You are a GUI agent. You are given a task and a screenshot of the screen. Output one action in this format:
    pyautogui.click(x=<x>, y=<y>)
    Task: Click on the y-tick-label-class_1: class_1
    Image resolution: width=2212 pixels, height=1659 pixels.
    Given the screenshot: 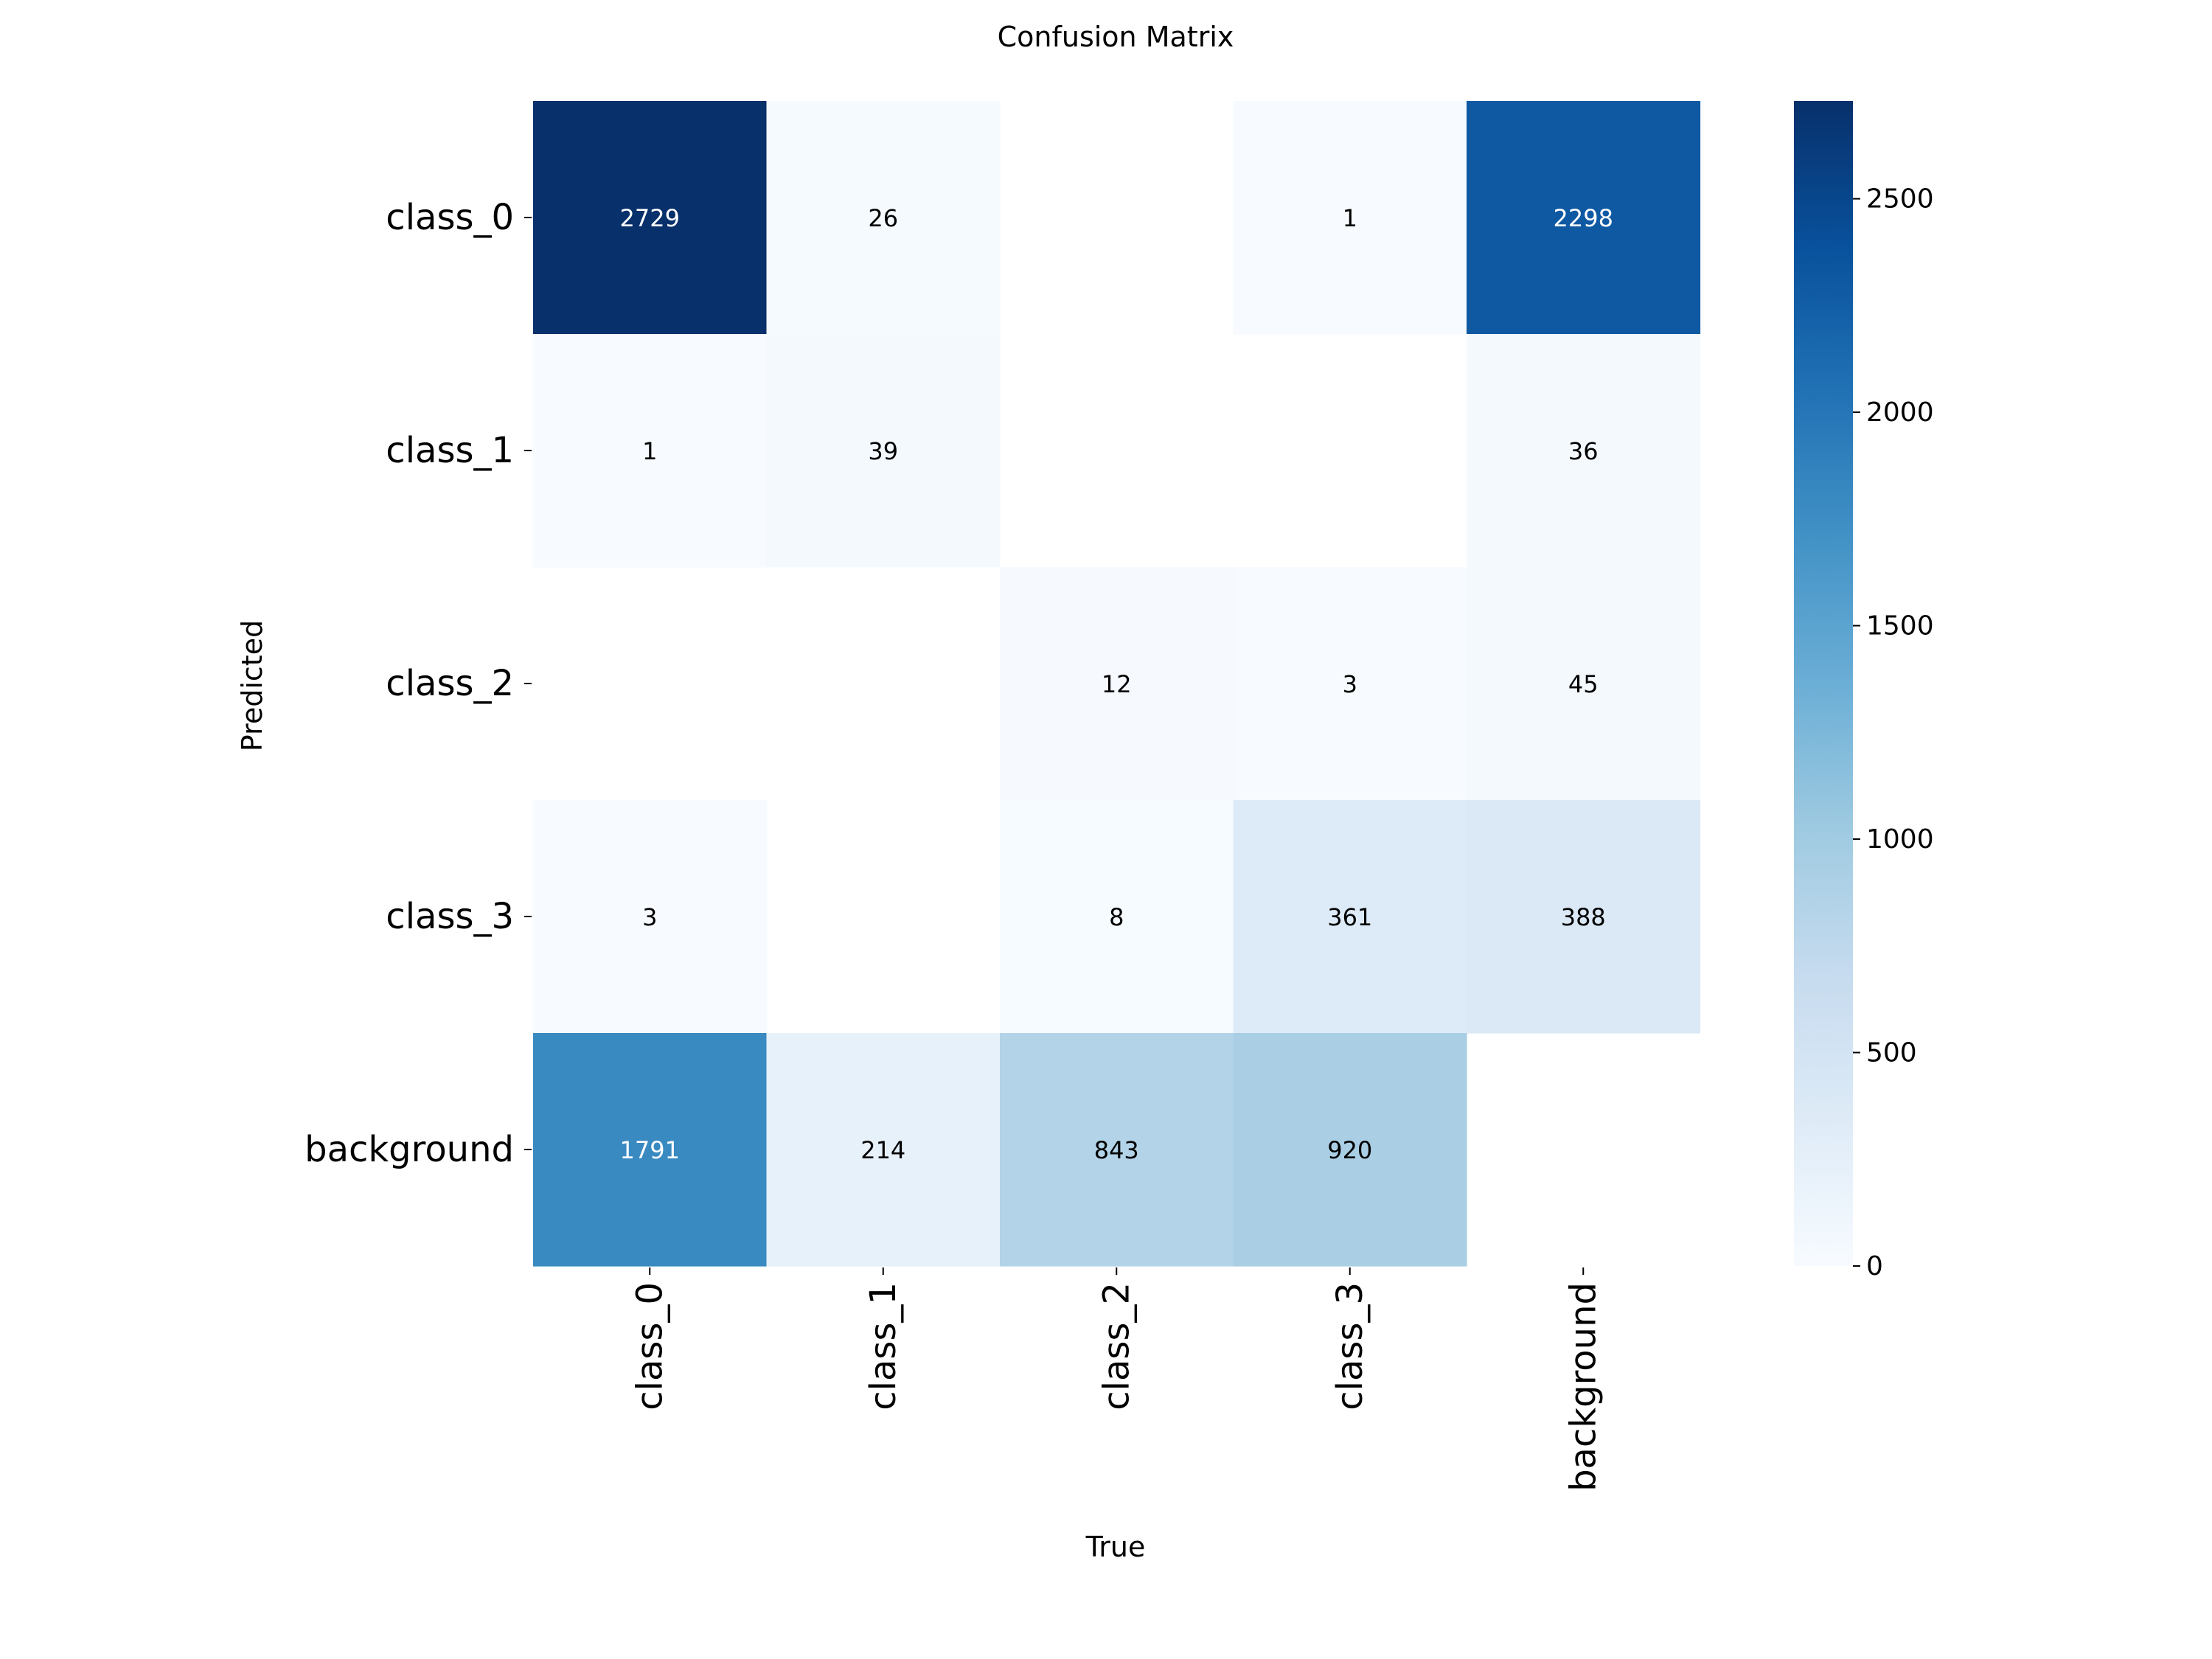 What is the action you would take?
    pyautogui.click(x=450, y=450)
    